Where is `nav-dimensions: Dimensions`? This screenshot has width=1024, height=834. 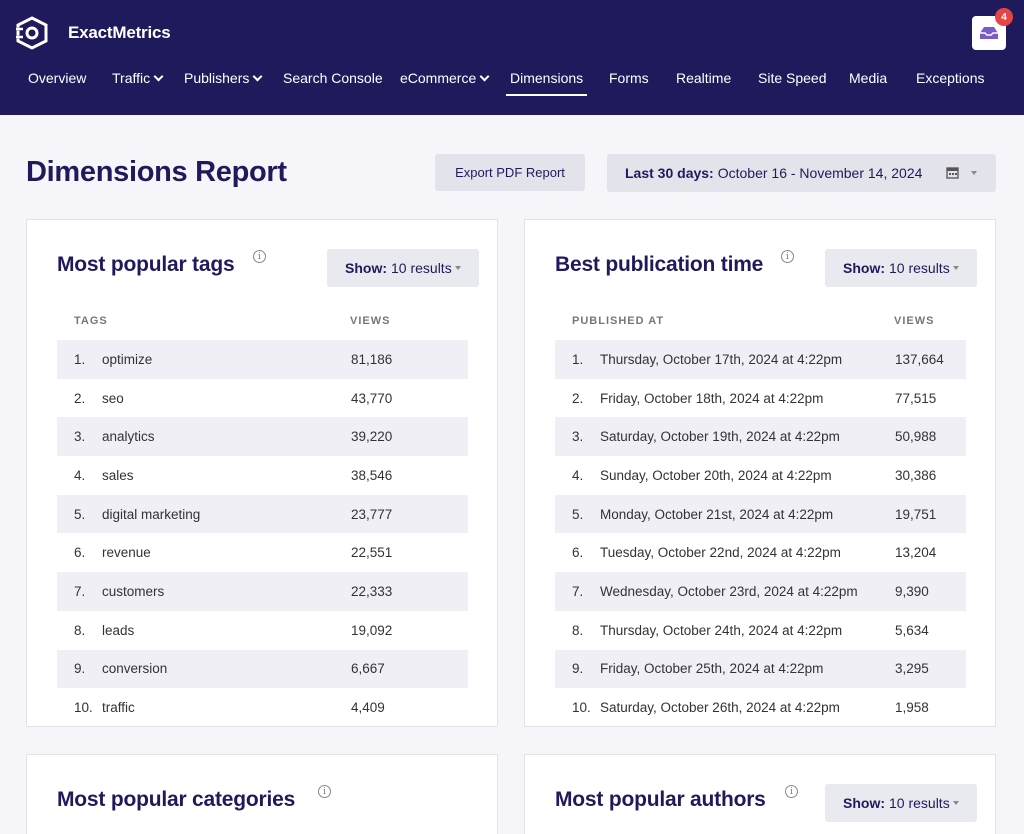 nav-dimensions: Dimensions is located at coordinates (546, 81).